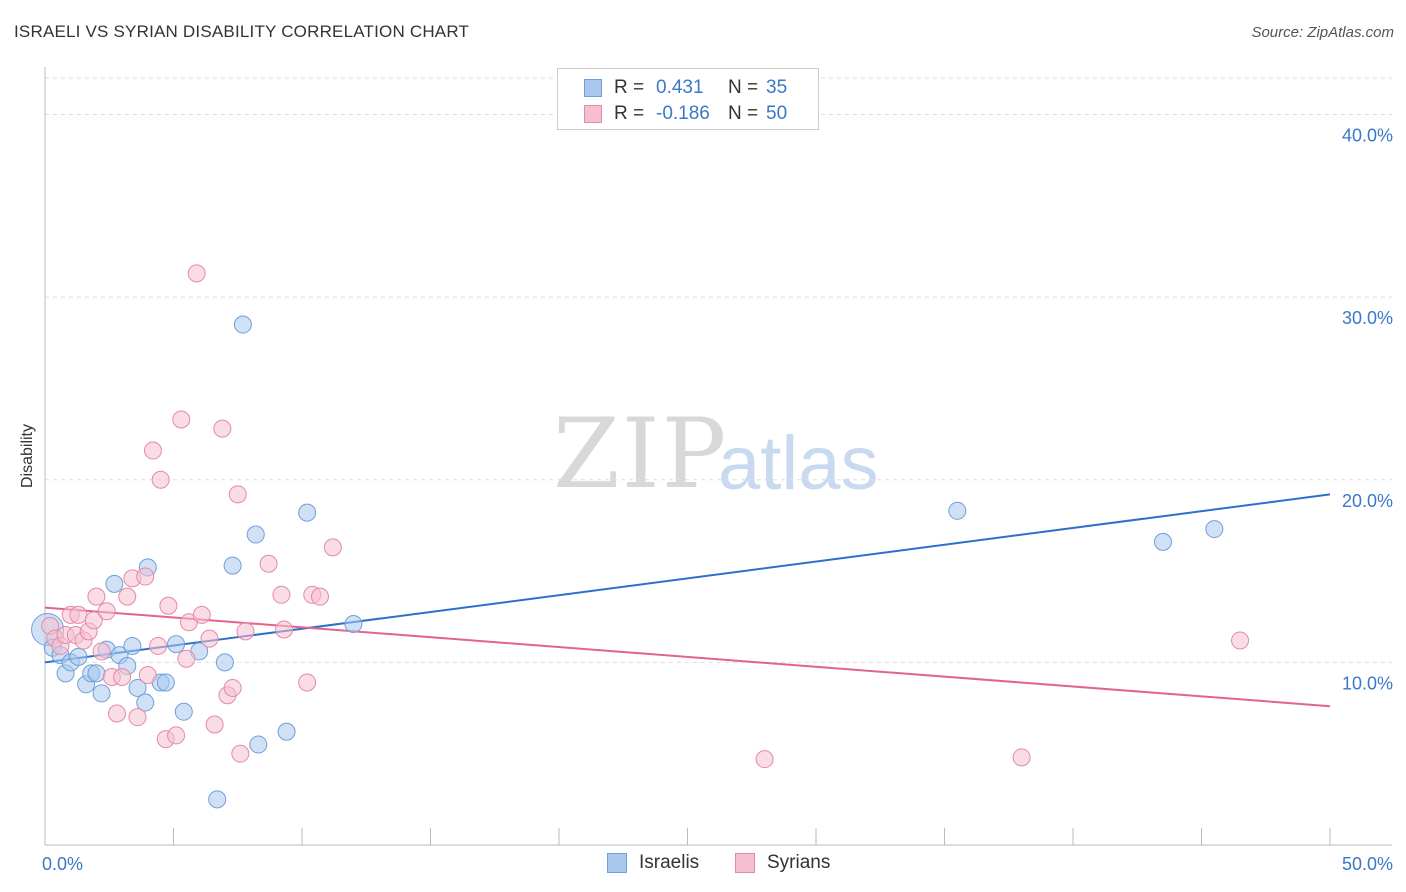 This screenshot has height=892, width=1406. Describe the element at coordinates (669, 862) in the screenshot. I see `bottom-legend-label-israelis: Israelis` at that location.